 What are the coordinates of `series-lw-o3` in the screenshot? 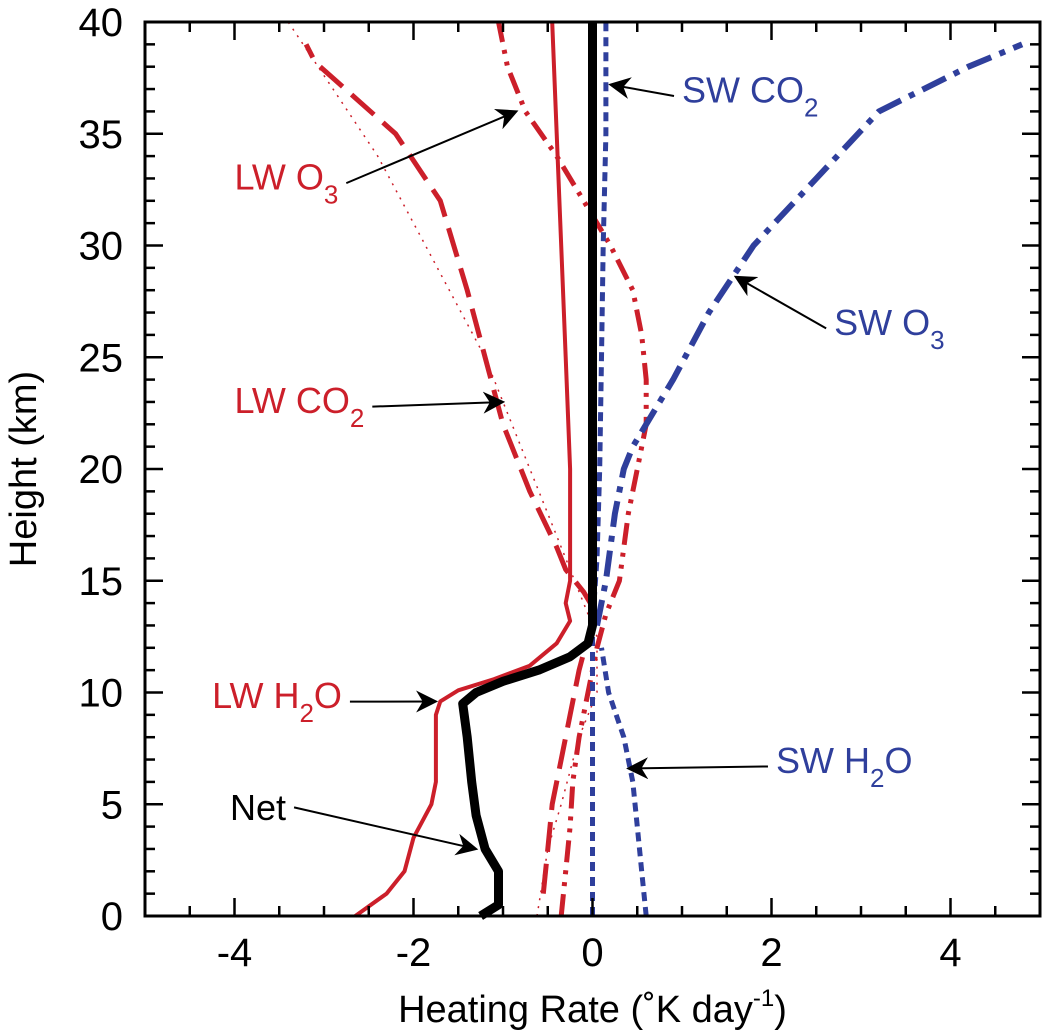 It's located at (572, 469).